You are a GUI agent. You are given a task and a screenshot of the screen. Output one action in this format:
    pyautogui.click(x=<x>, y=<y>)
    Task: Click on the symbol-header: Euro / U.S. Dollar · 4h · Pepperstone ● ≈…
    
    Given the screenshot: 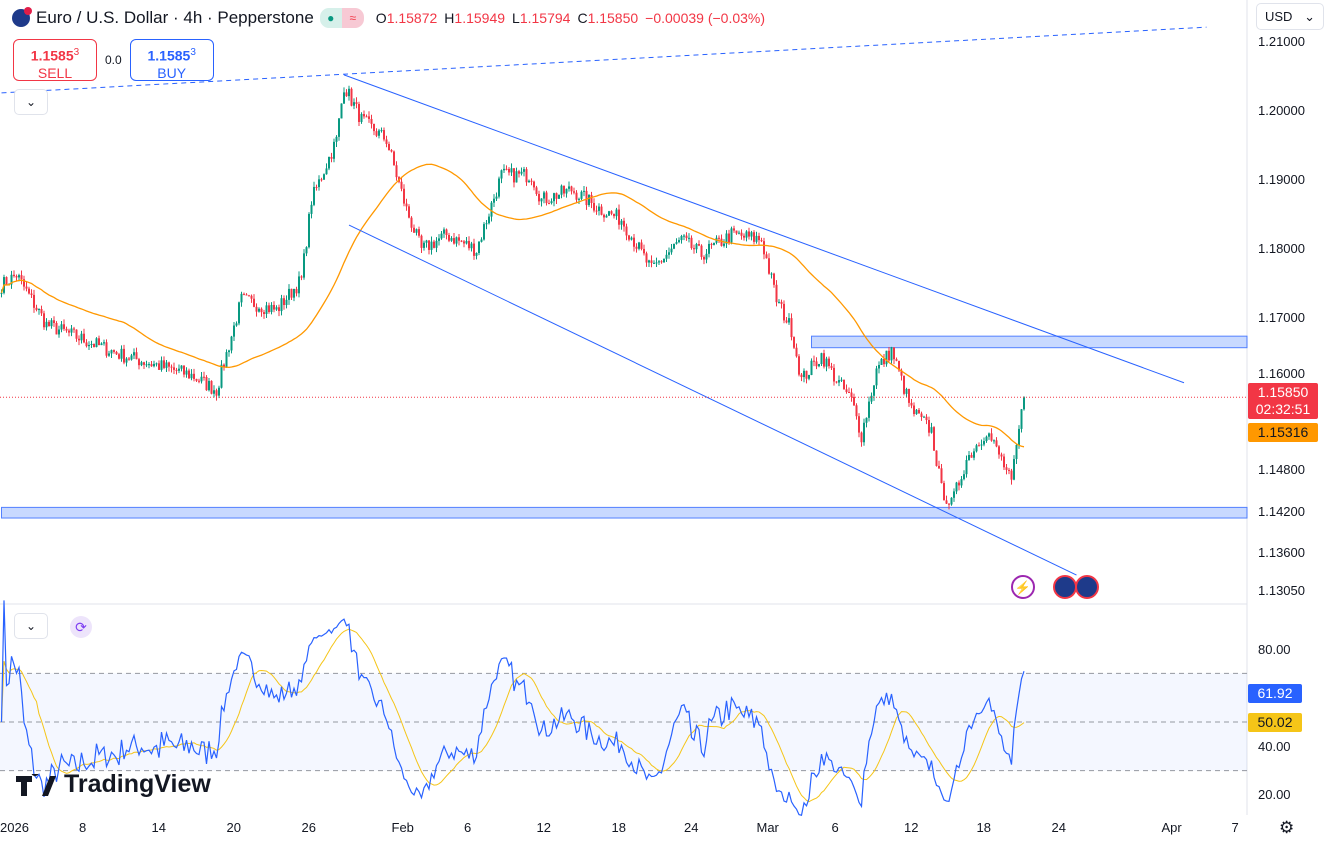 What is the action you would take?
    pyautogui.click(x=388, y=17)
    